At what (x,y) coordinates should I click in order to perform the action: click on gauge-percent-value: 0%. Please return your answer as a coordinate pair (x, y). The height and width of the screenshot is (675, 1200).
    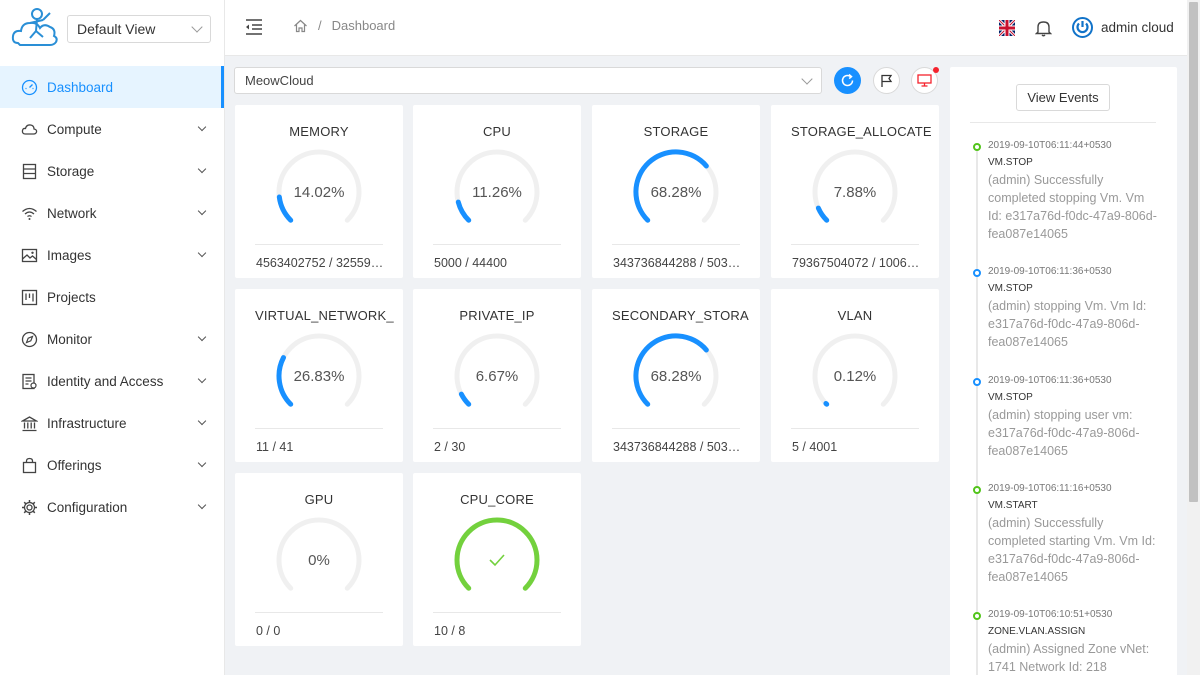
    Looking at the image, I should click on (319, 560).